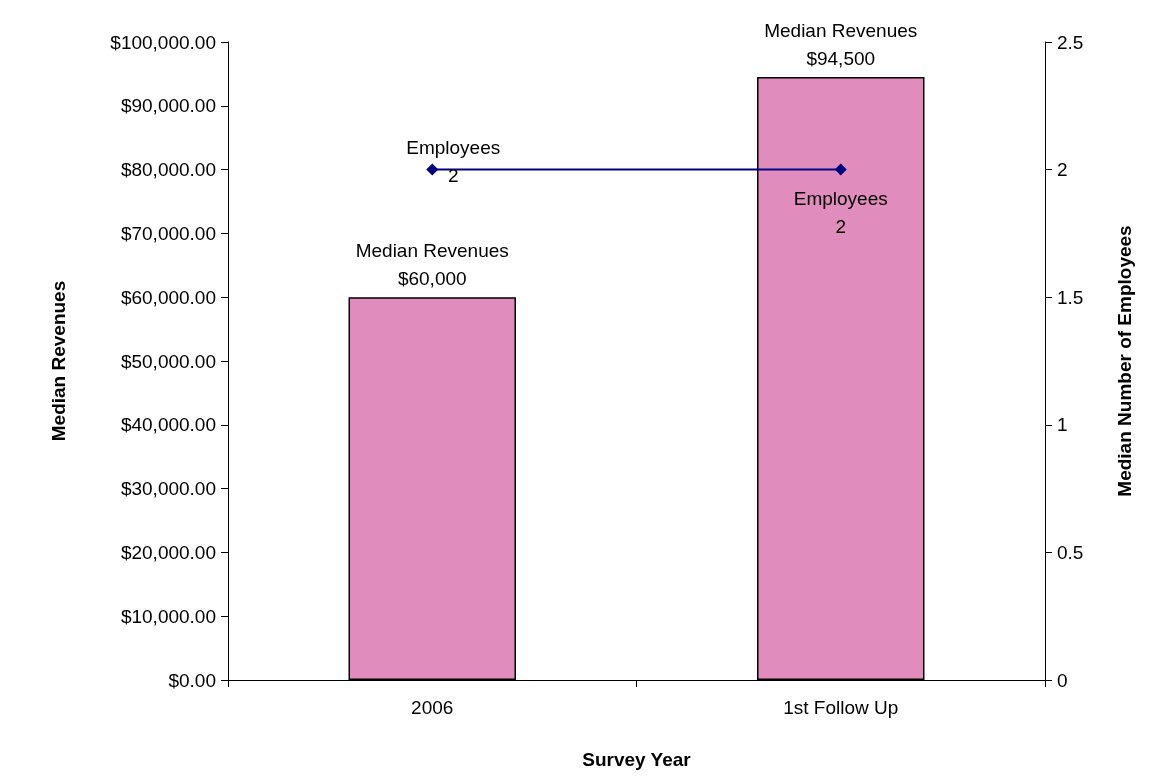 The height and width of the screenshot is (780, 1151). Describe the element at coordinates (637, 759) in the screenshot. I see `x-axis-title: Survey Year` at that location.